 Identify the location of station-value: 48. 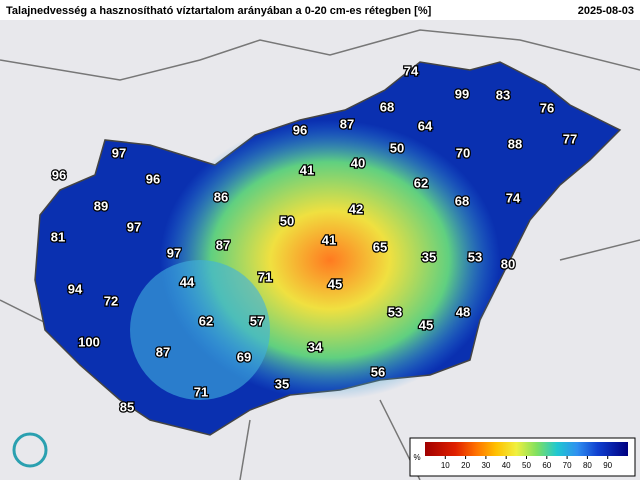
(463, 311).